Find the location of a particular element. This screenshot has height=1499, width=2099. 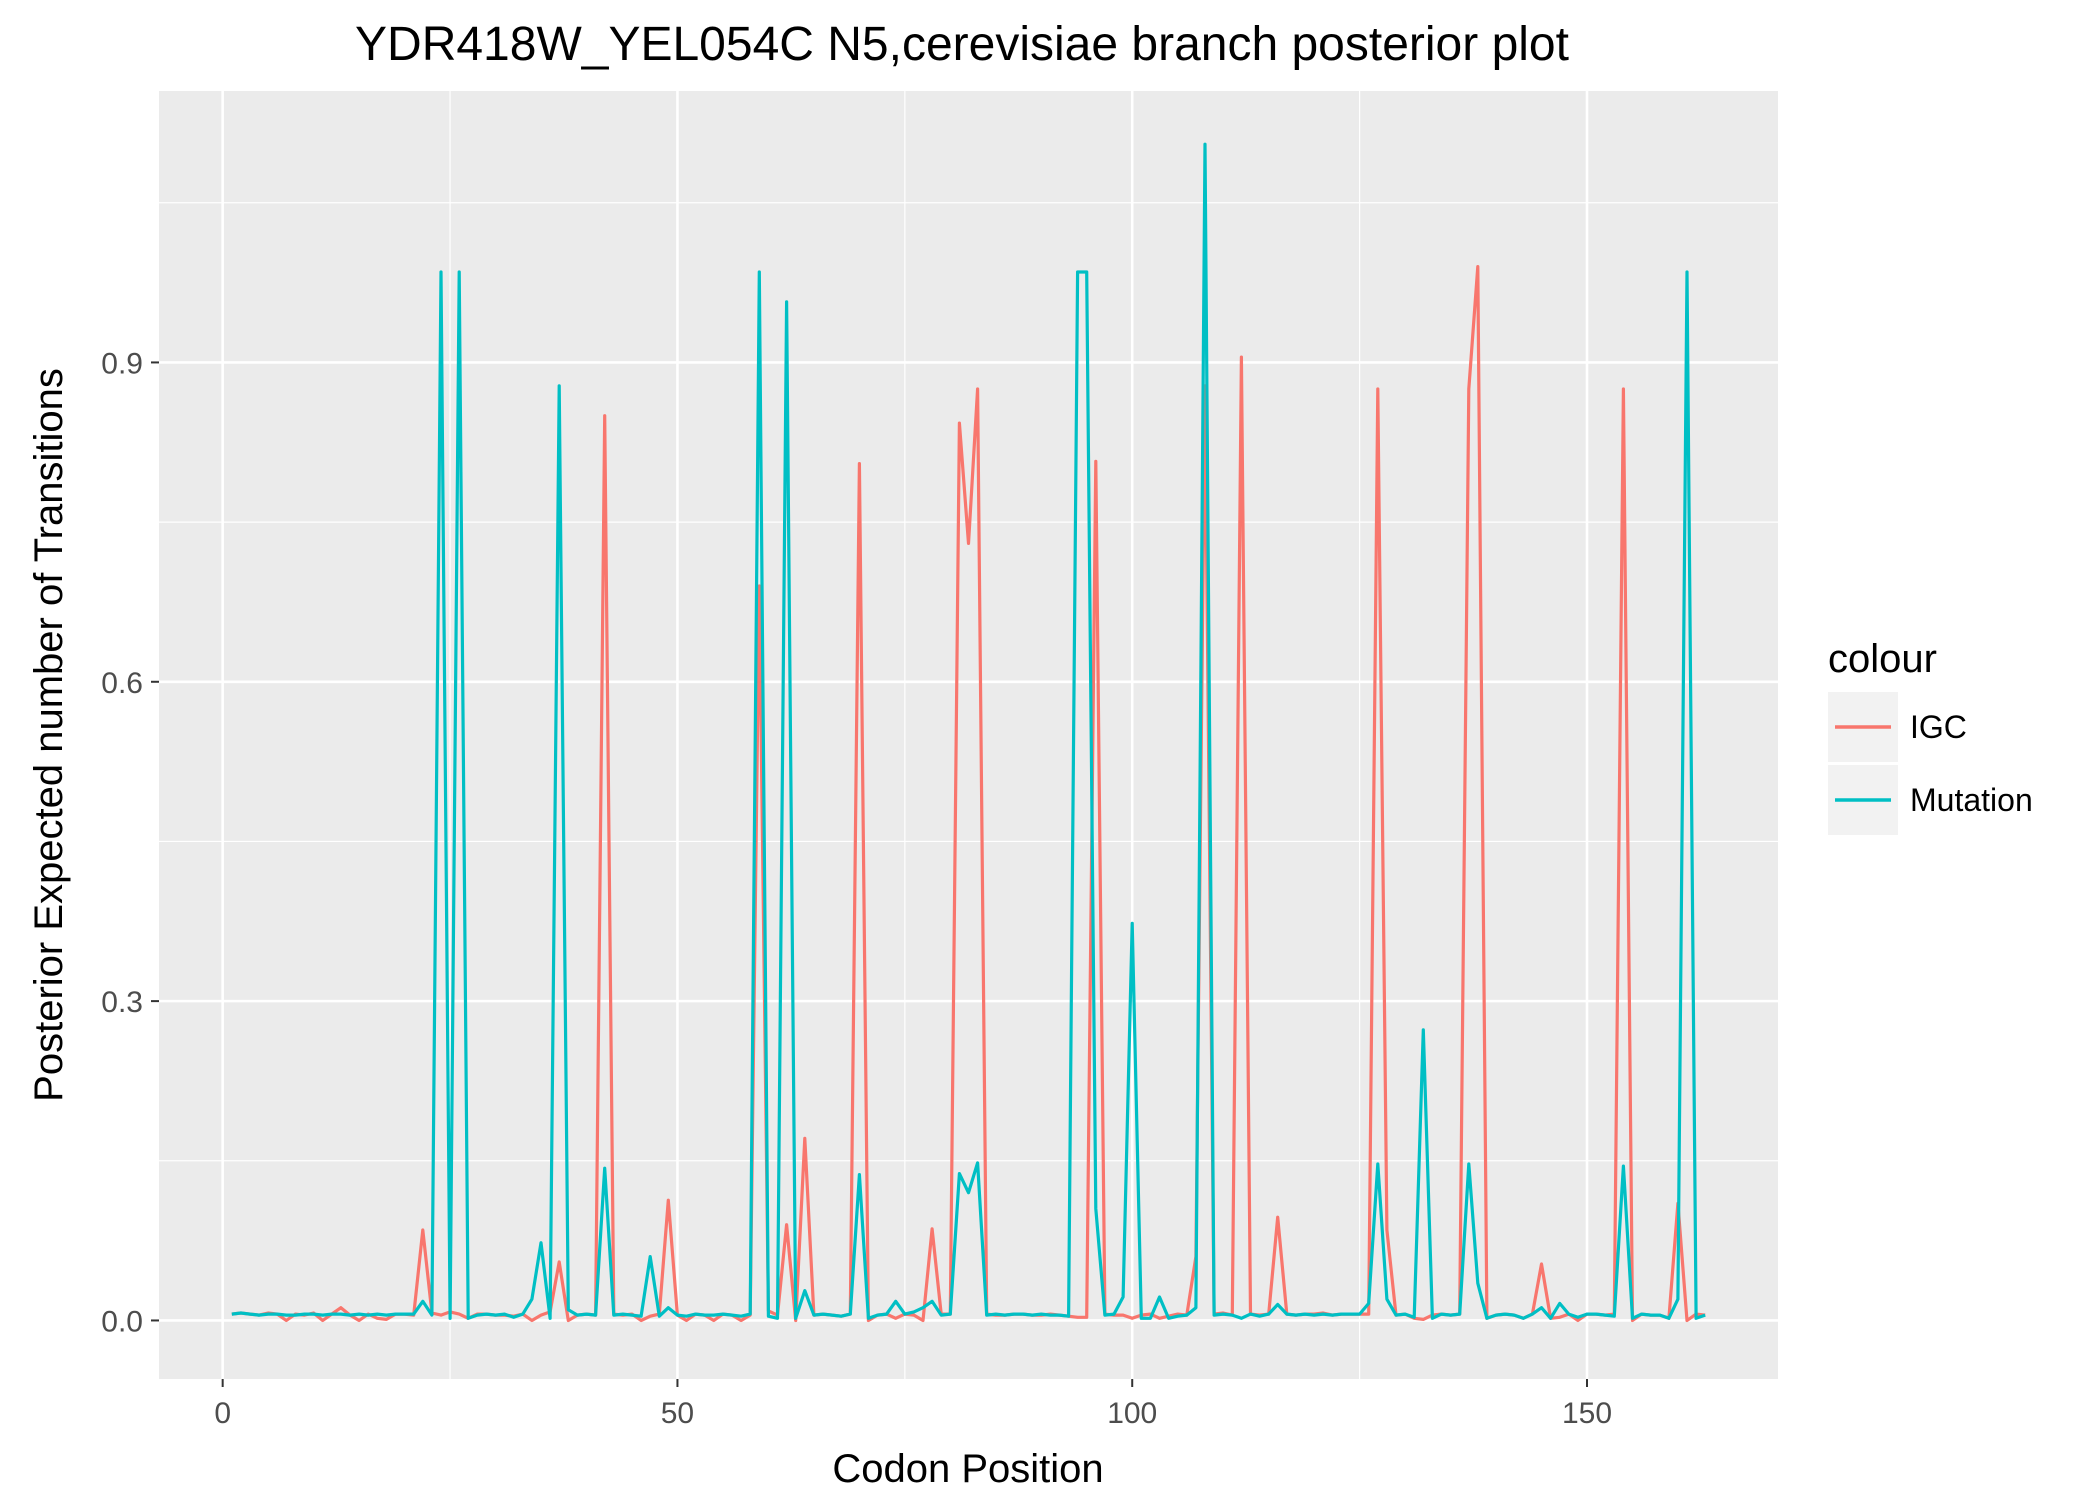

legend: colour IGC Mutation is located at coordinates (1930, 736).